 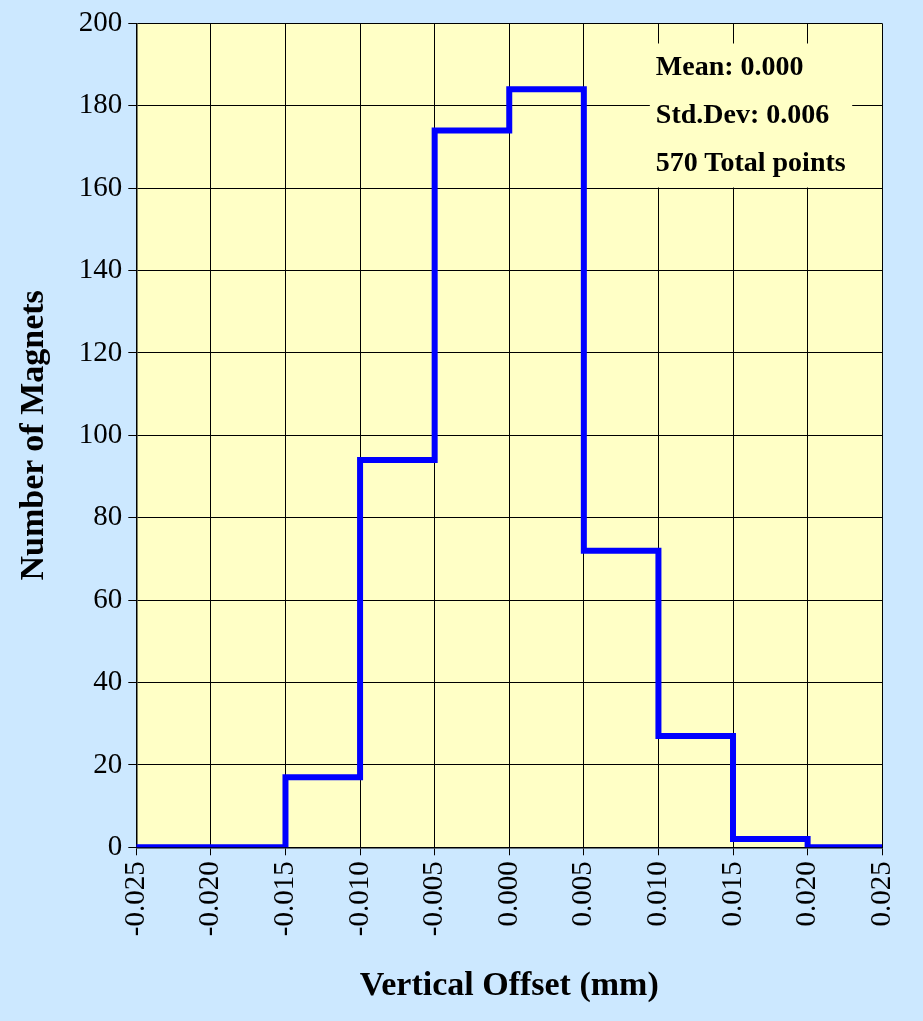 What do you see at coordinates (108, 597) in the screenshot?
I see `y-tick-label: 60` at bounding box center [108, 597].